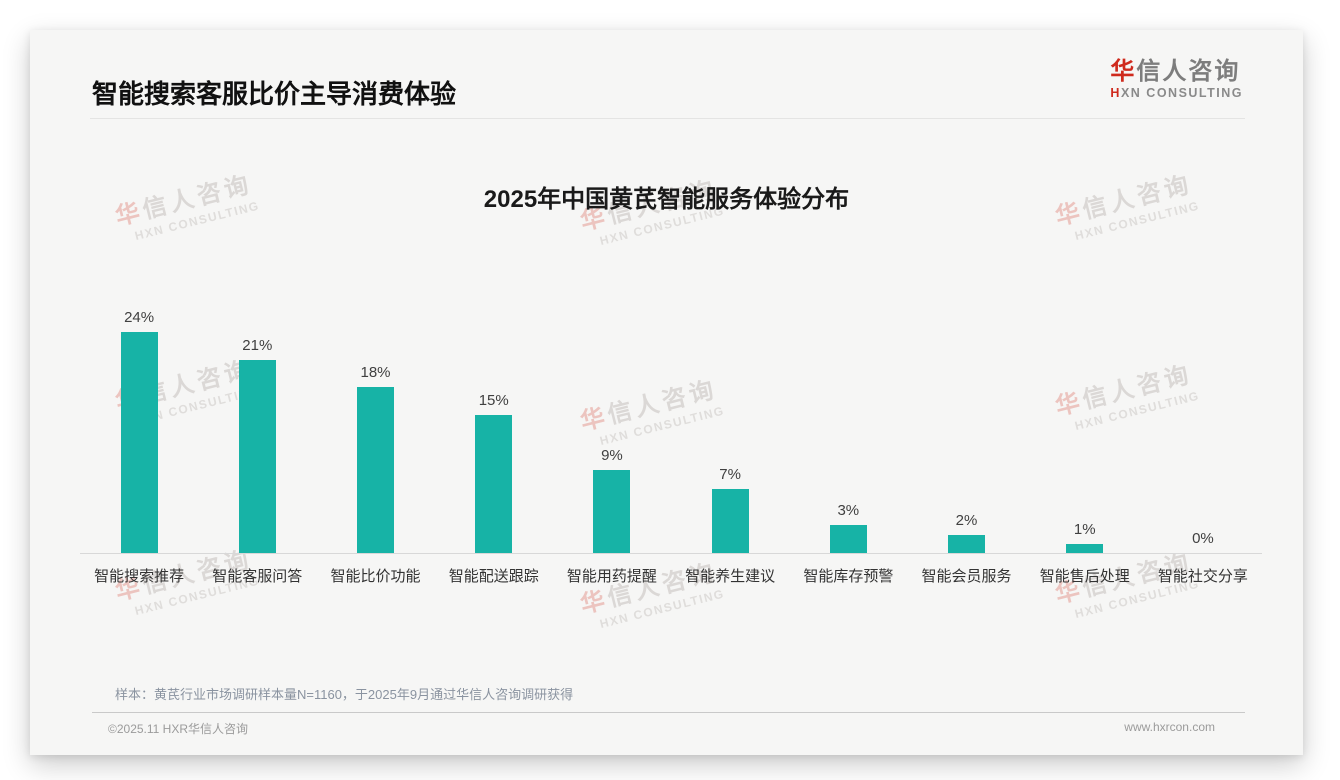  What do you see at coordinates (1188, 71) in the screenshot?
I see `logo-zh-rest: 信人咨询` at bounding box center [1188, 71].